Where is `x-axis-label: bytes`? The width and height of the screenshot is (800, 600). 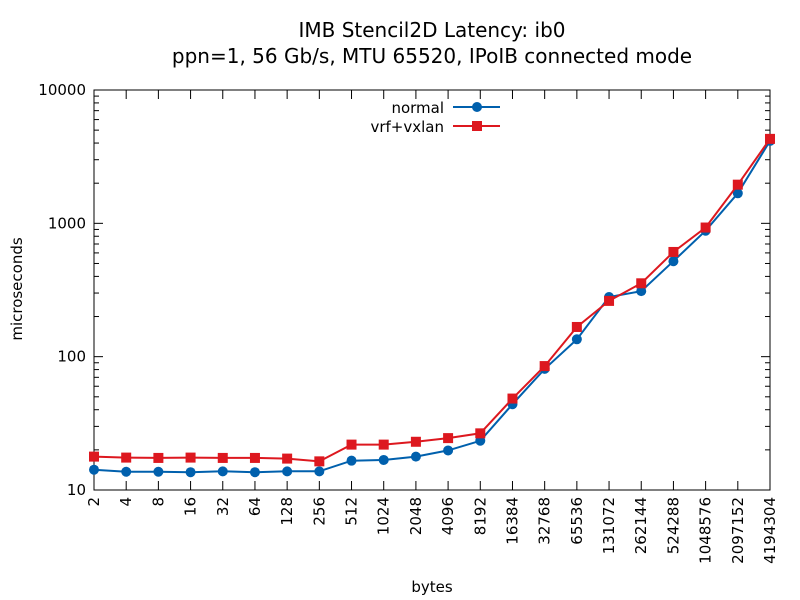 x-axis-label: bytes is located at coordinates (432, 587).